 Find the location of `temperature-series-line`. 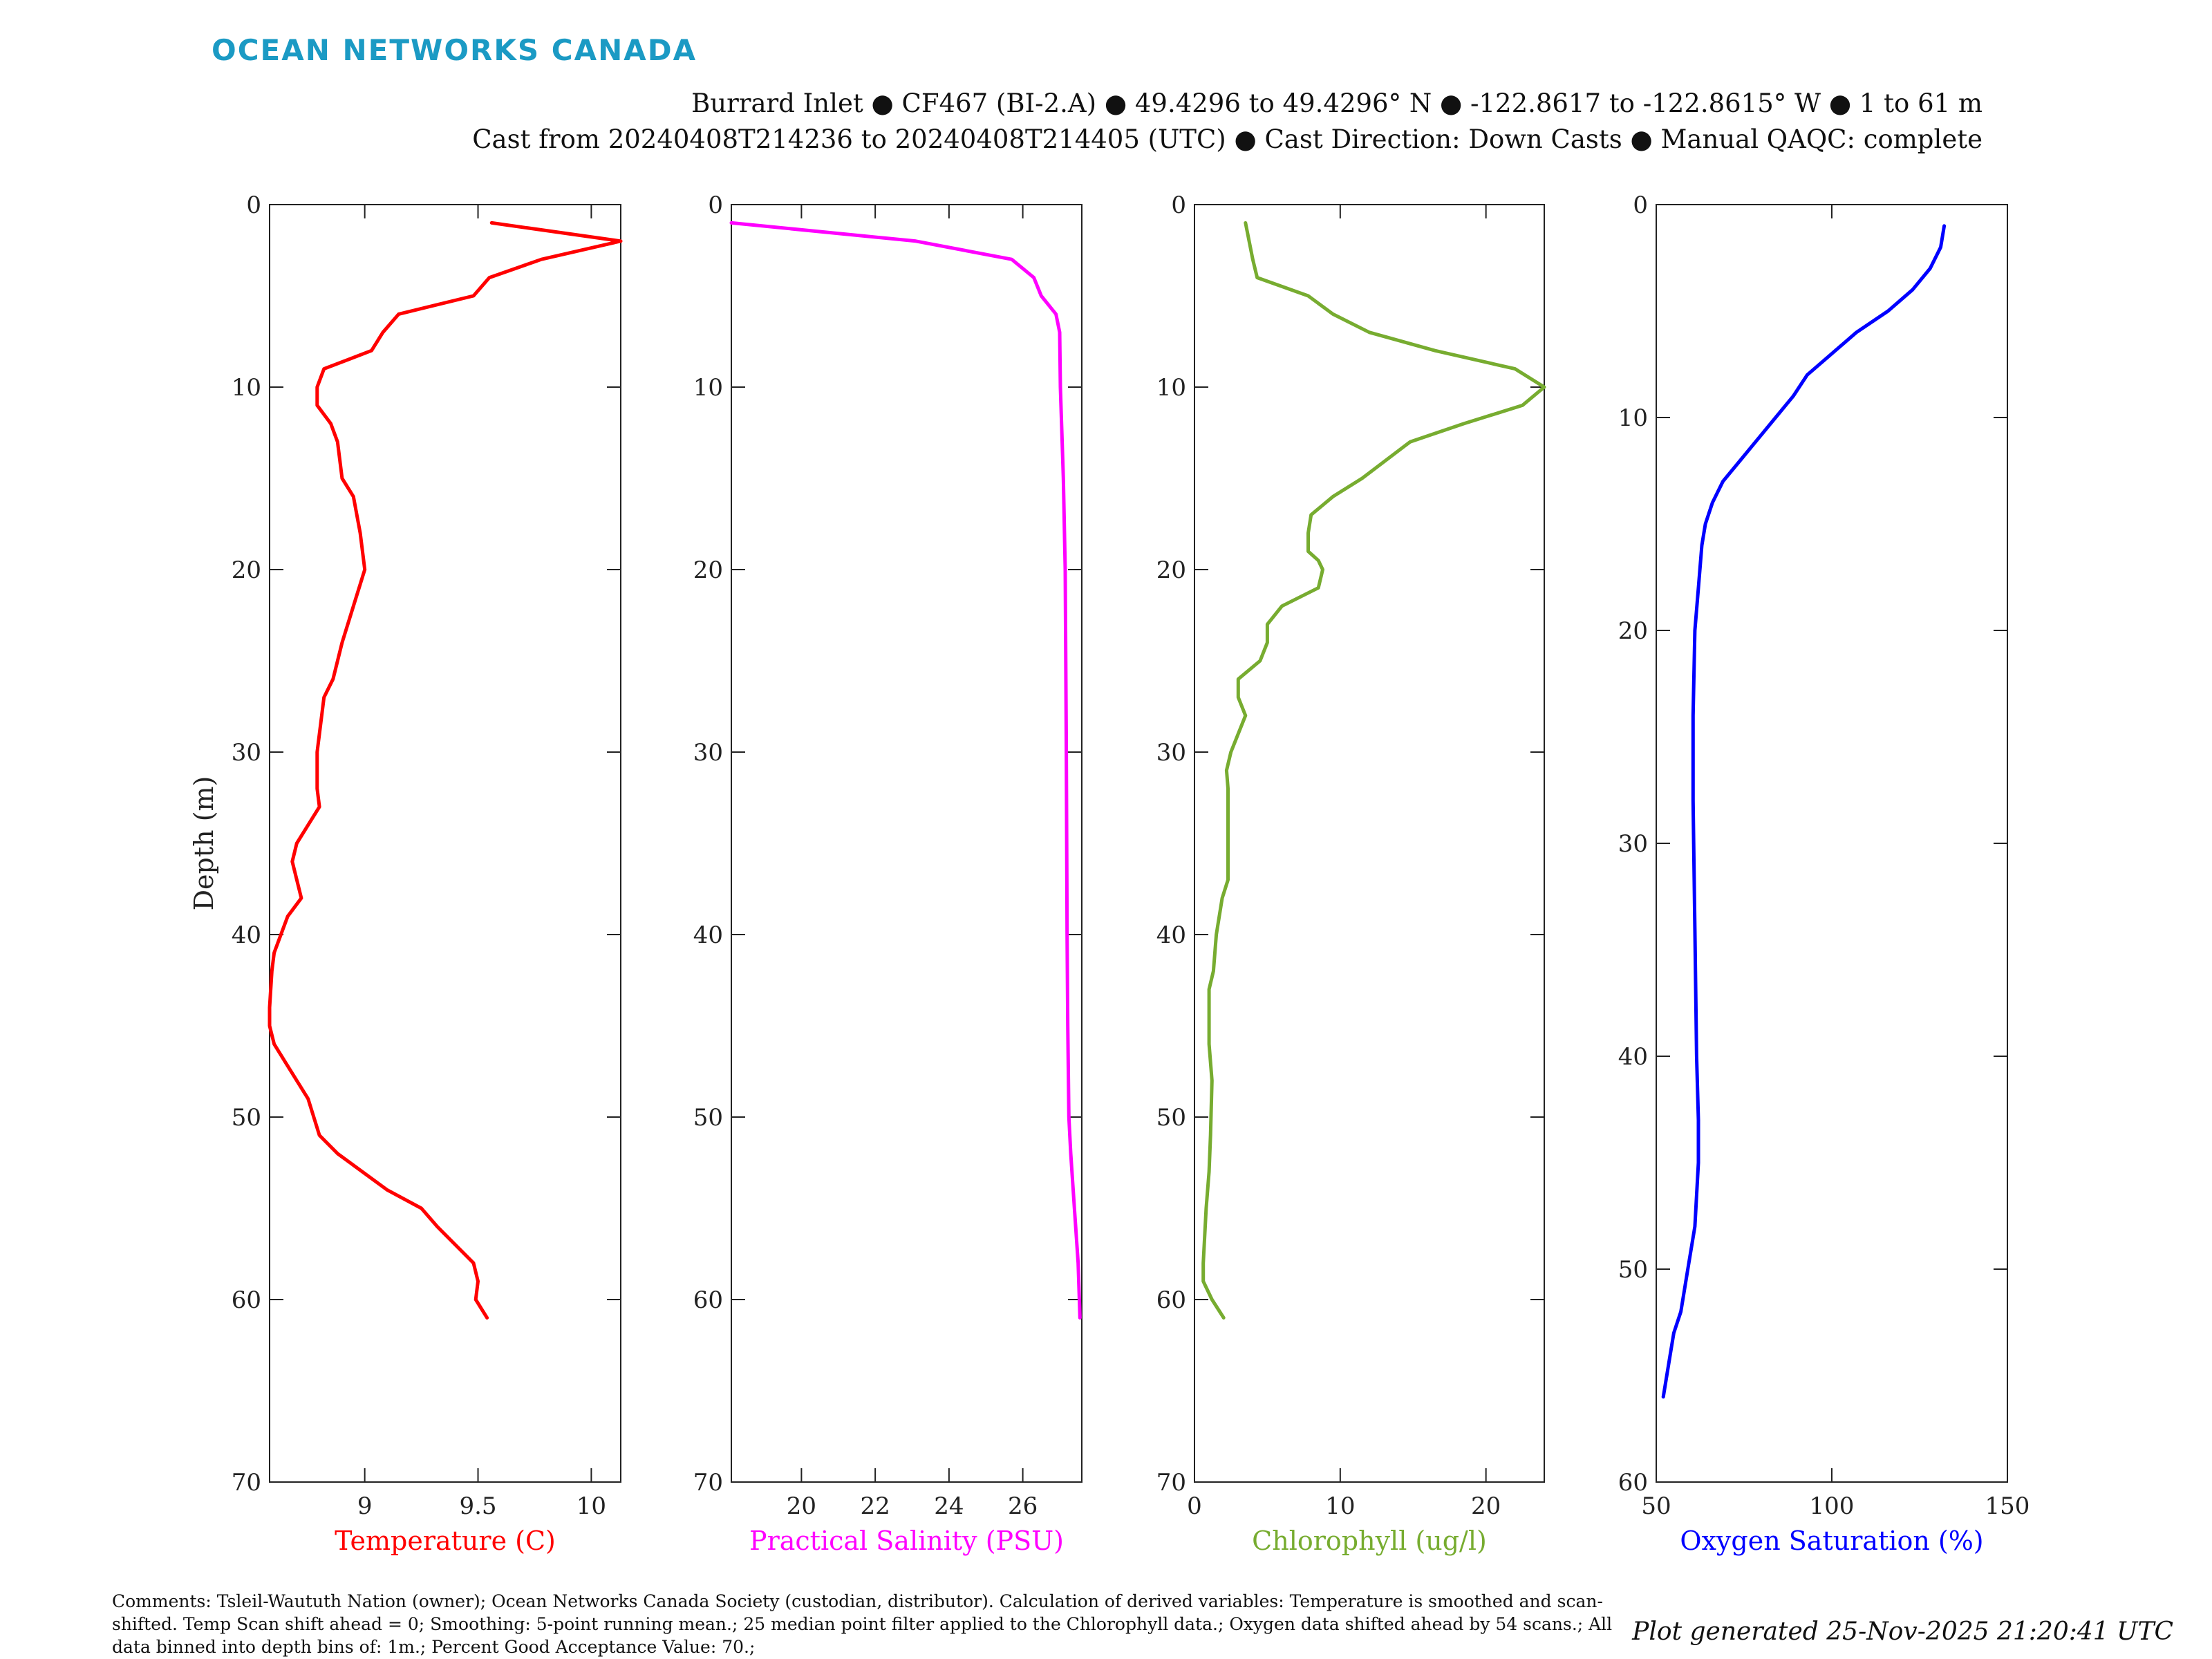

temperature-series-line is located at coordinates (446, 770).